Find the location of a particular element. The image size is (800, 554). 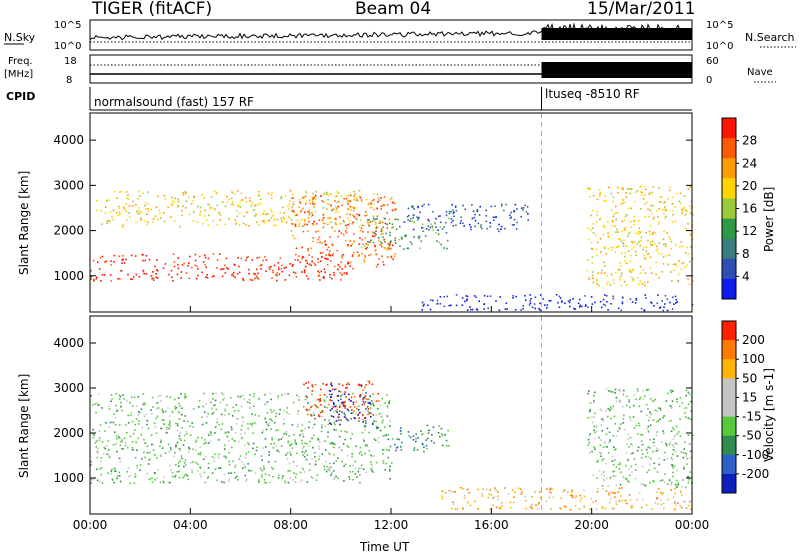

freq-trace is located at coordinates (391, 70).